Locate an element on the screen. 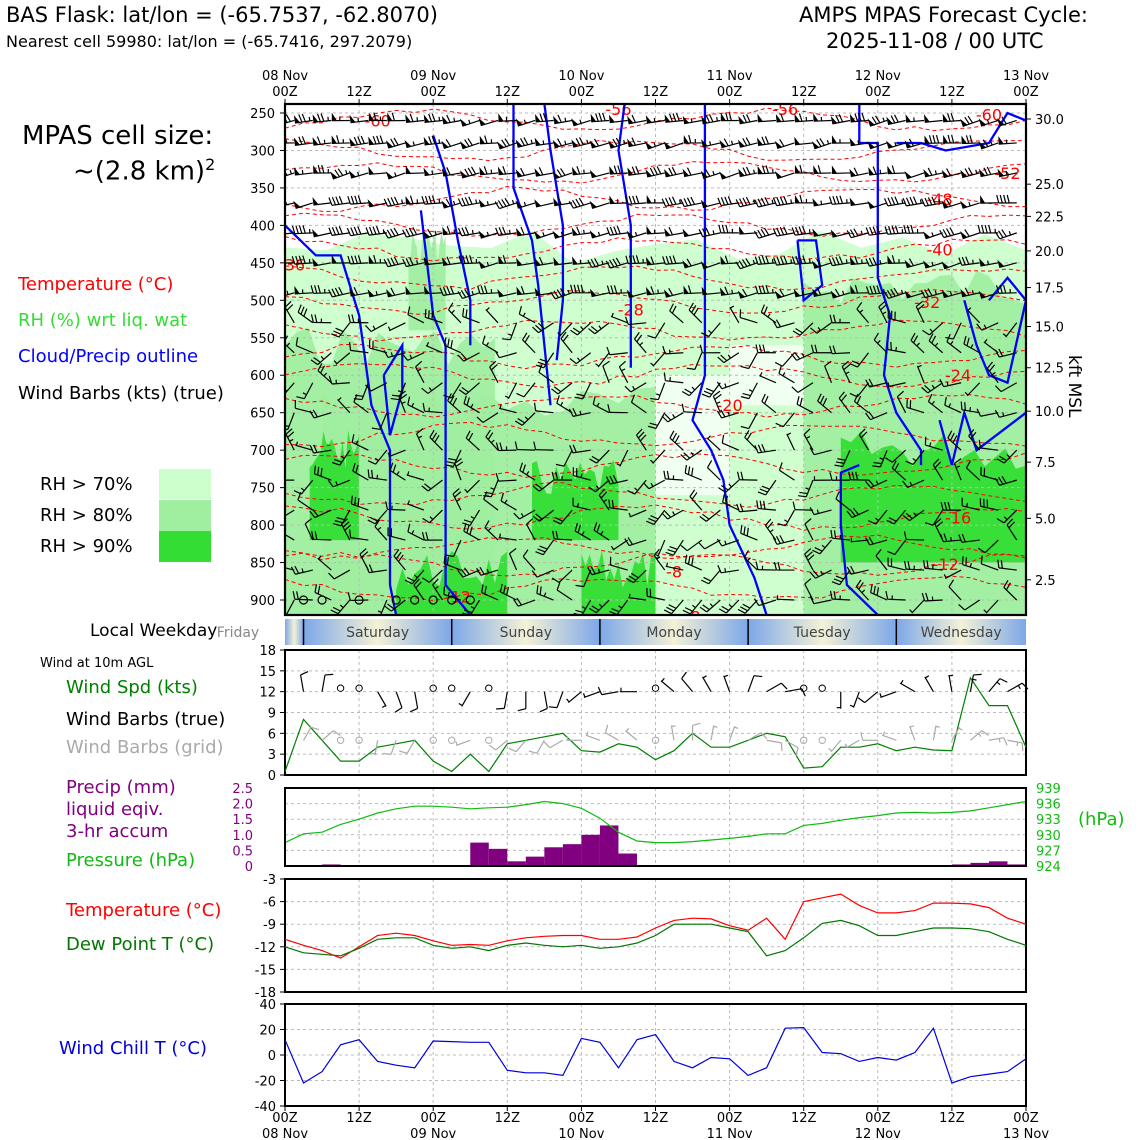  wind-barbs-true-label: Wind Barbs (true) is located at coordinates (146, 719).